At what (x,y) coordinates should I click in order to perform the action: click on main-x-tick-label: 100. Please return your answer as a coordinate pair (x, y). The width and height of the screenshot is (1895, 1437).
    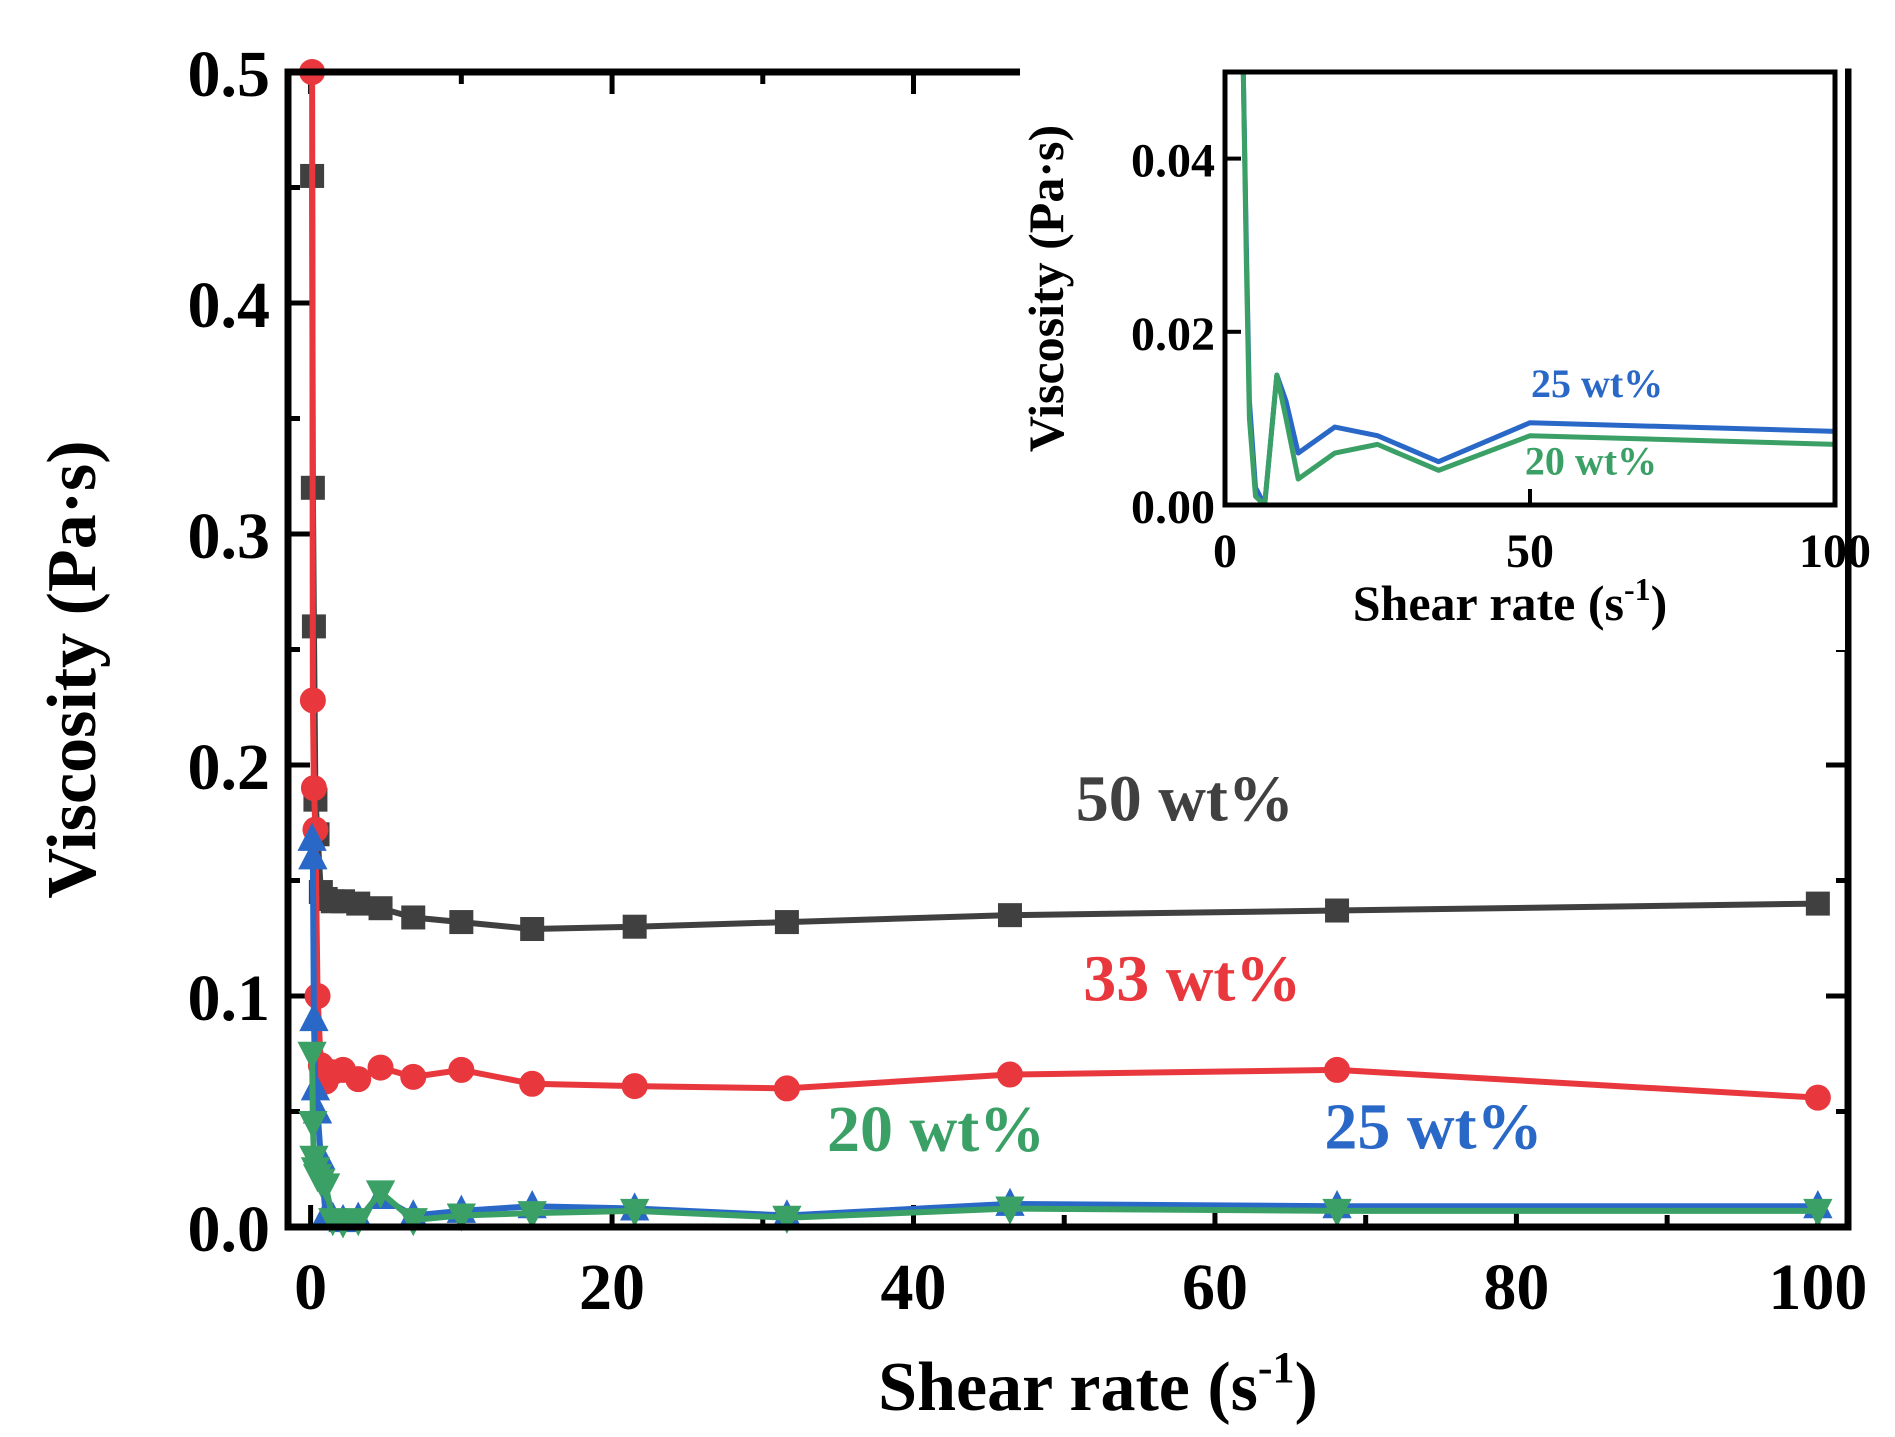
    Looking at the image, I should click on (1817, 1287).